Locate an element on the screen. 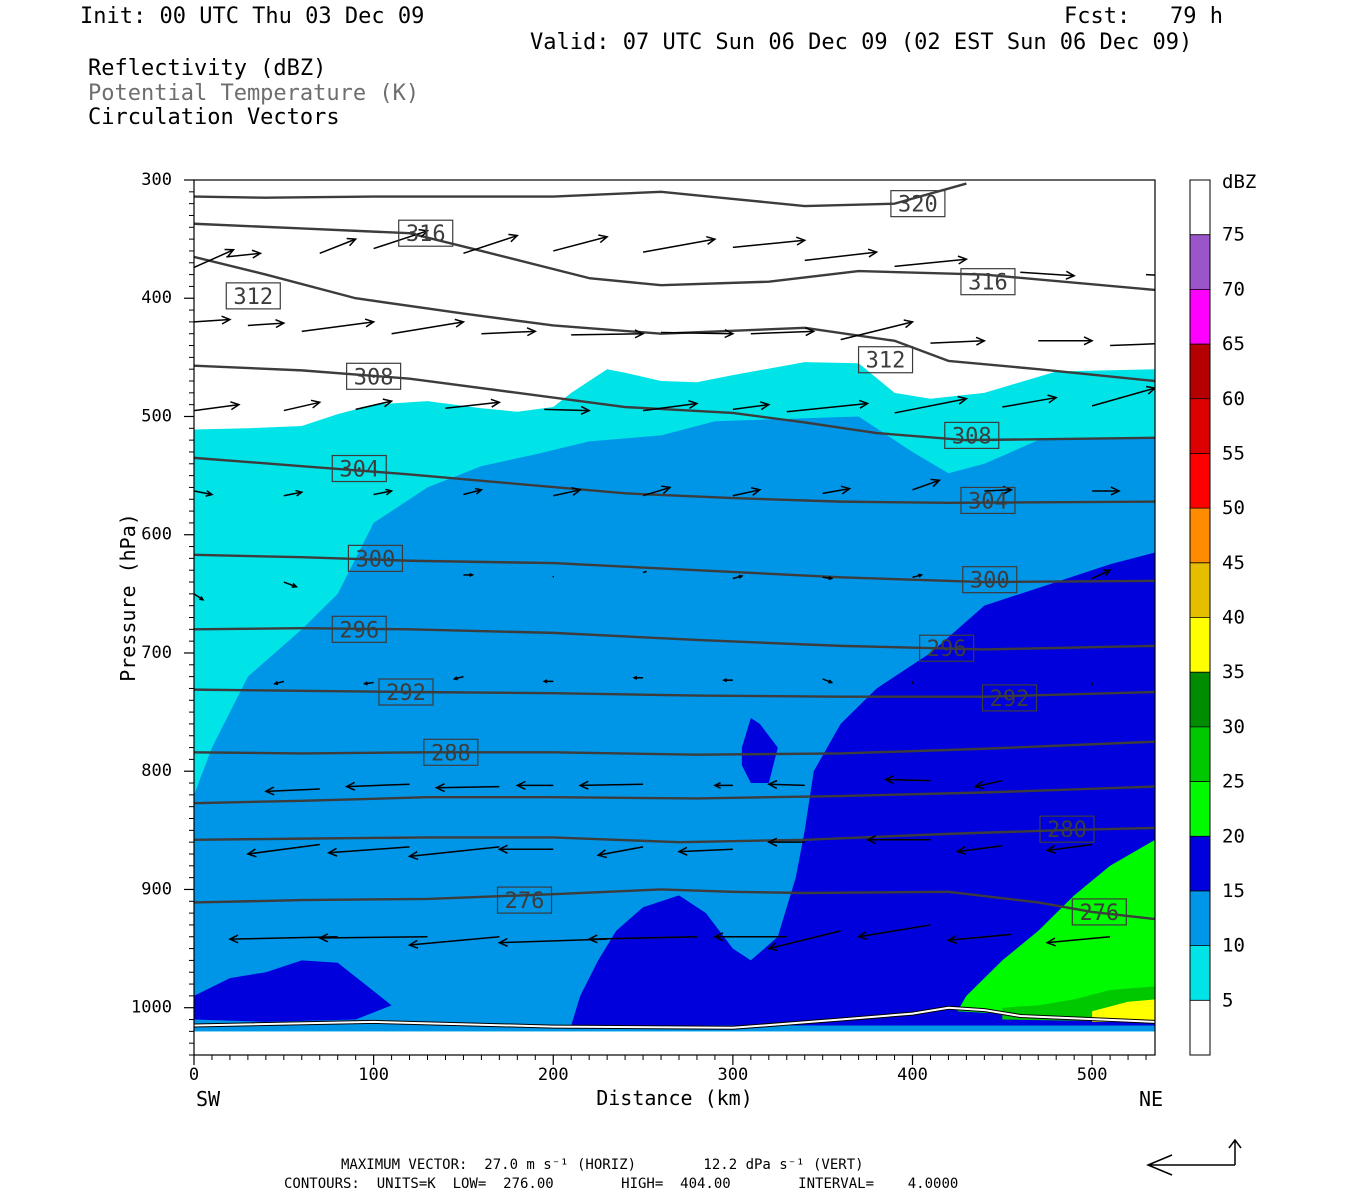 The width and height of the screenshot is (1350, 1200). y-axis-title: Pressure (hPa) is located at coordinates (128, 597).